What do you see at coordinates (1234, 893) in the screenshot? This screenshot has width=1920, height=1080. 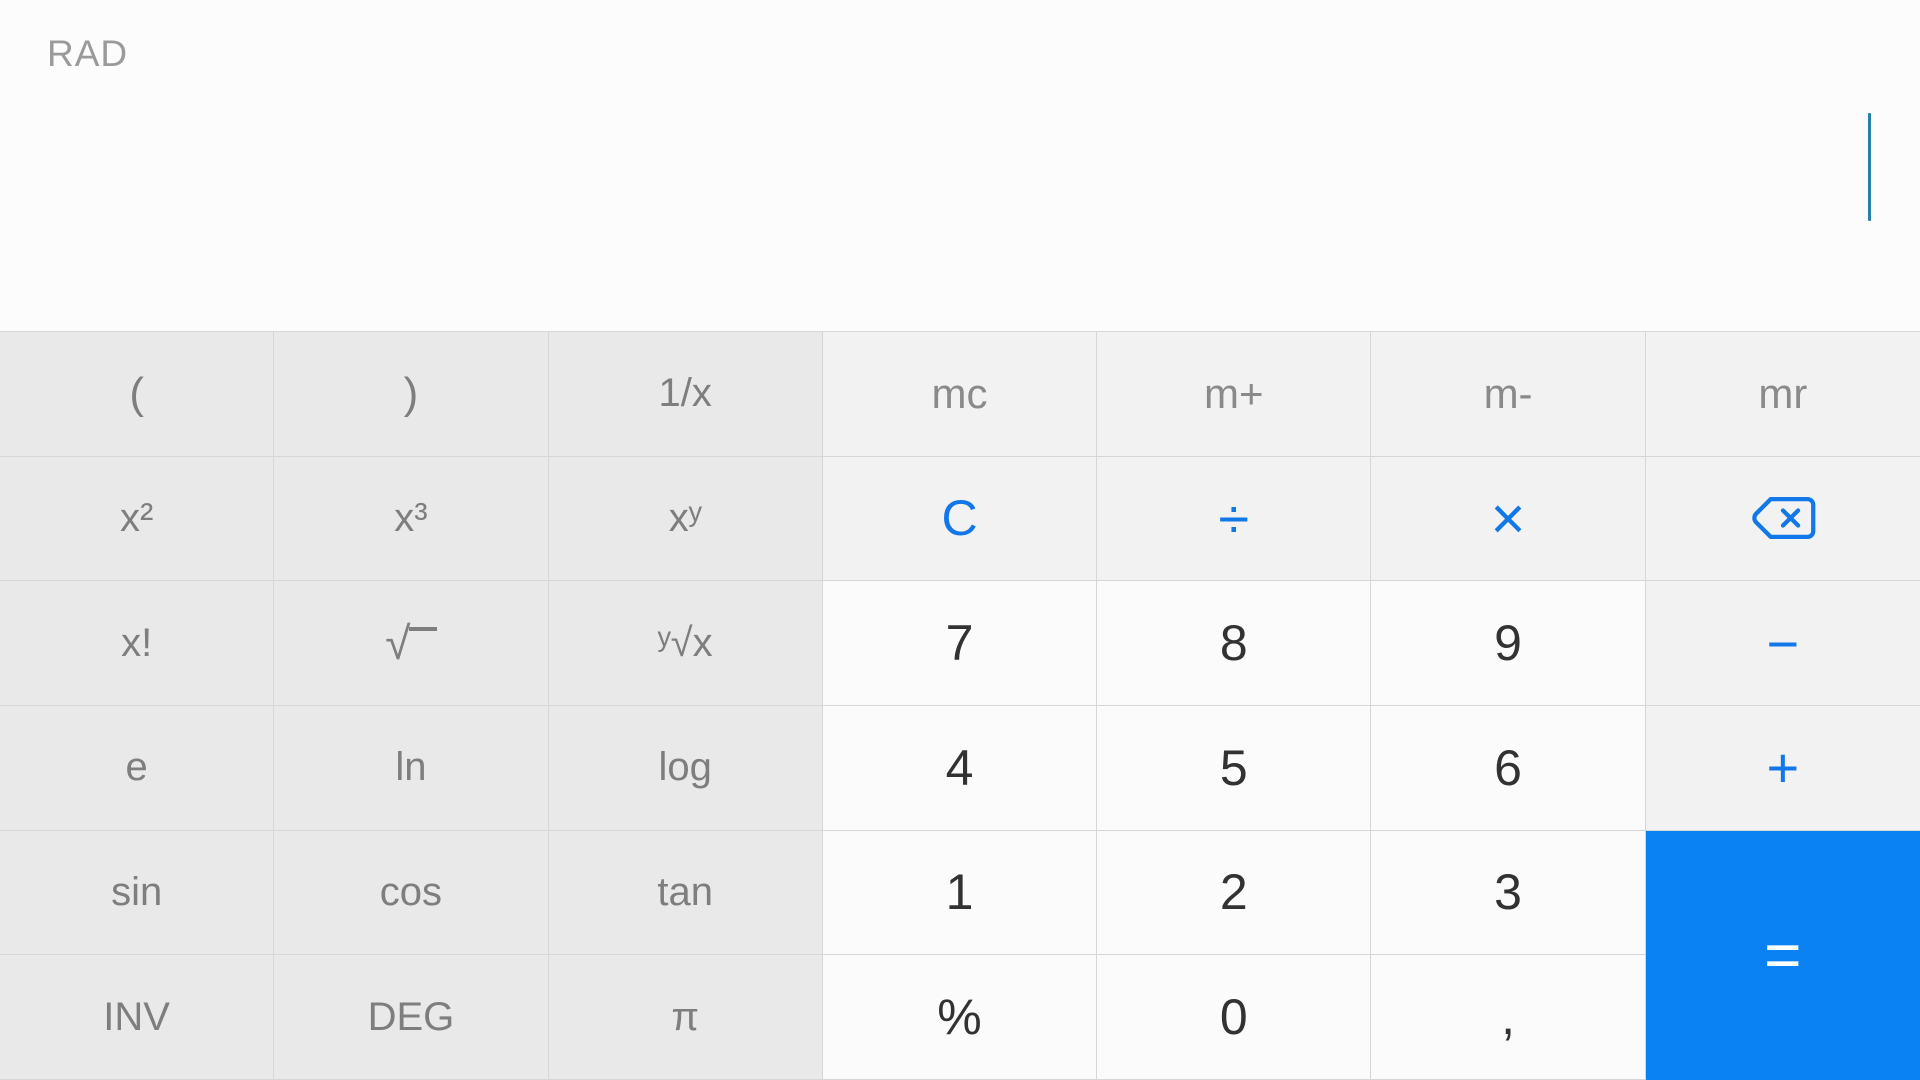 I see `key-2: 2` at bounding box center [1234, 893].